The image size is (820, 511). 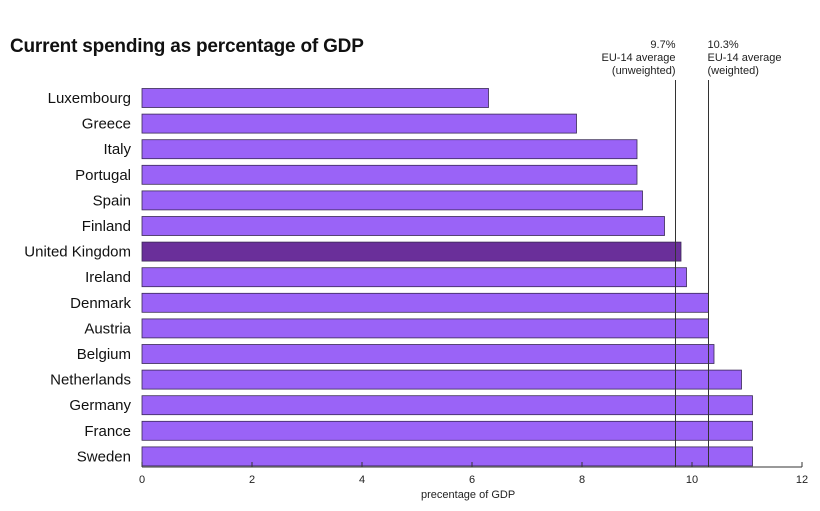 I want to click on category-label-belgium: Belgium, so click(x=104, y=354).